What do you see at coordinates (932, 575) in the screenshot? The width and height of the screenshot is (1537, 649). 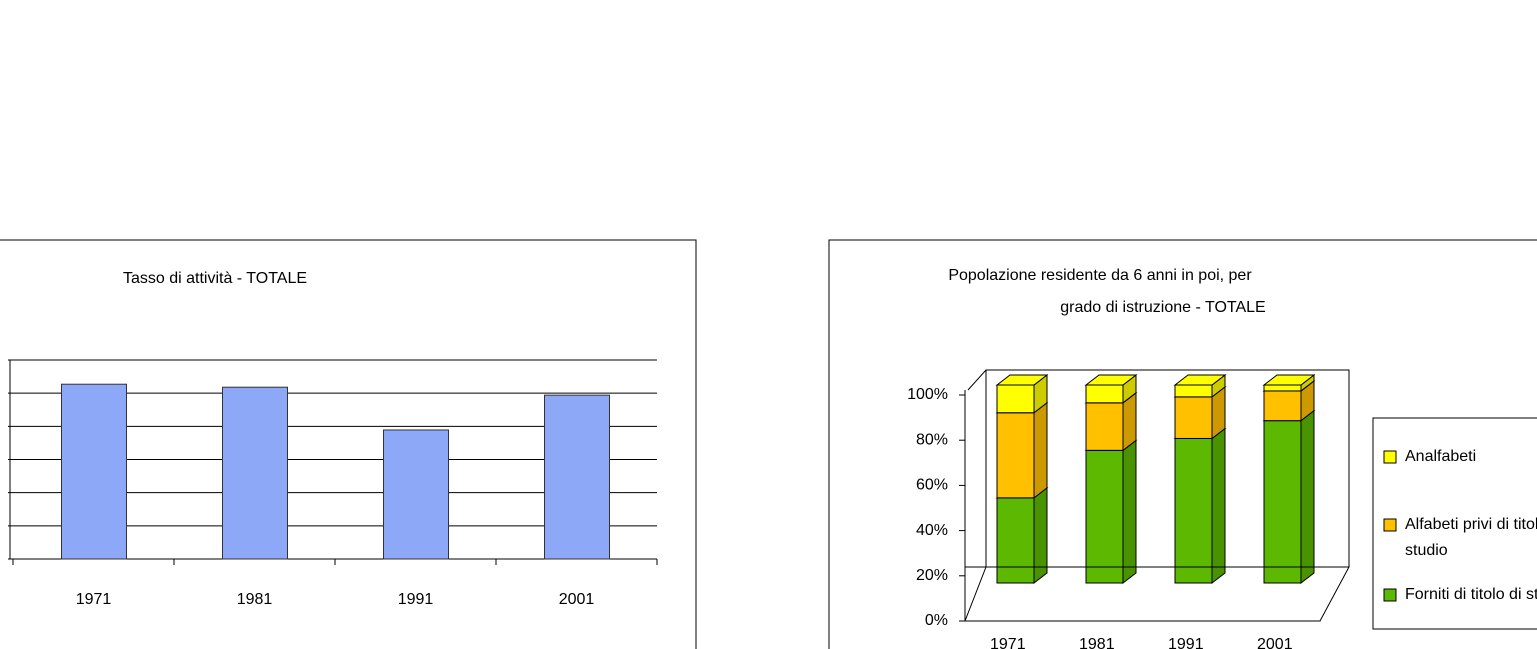 I see `y-tick-label: 20%` at bounding box center [932, 575].